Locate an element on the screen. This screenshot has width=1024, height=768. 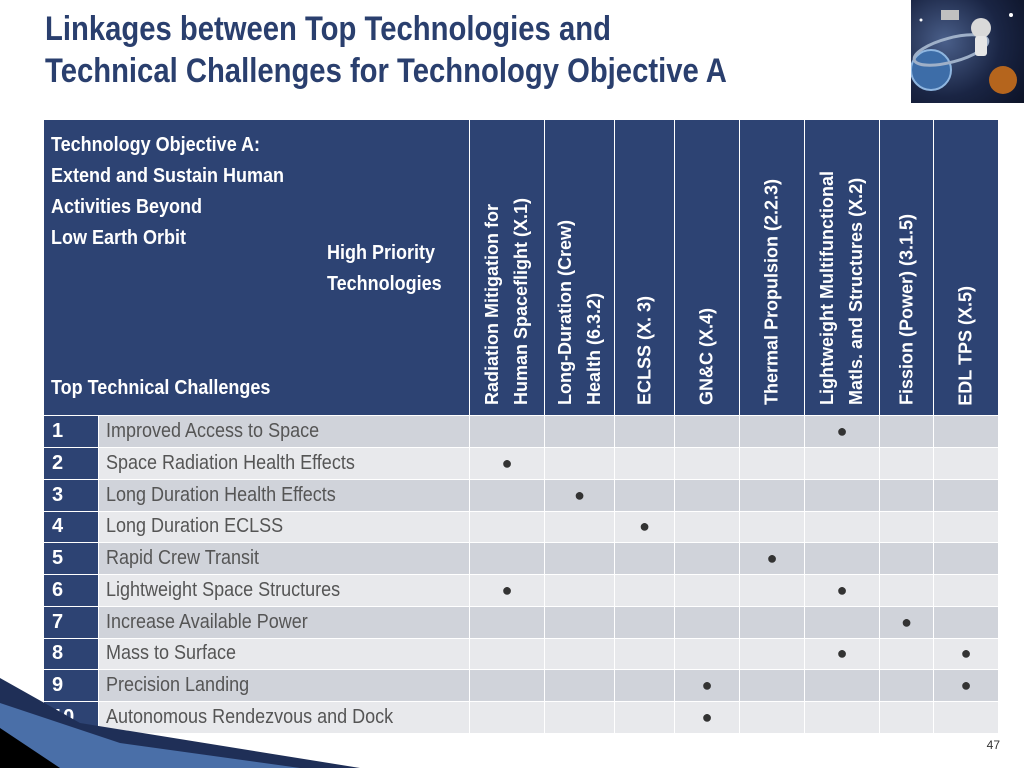
technology-label: Fission (Power) (3.1.5) is located at coordinates (906, 310).